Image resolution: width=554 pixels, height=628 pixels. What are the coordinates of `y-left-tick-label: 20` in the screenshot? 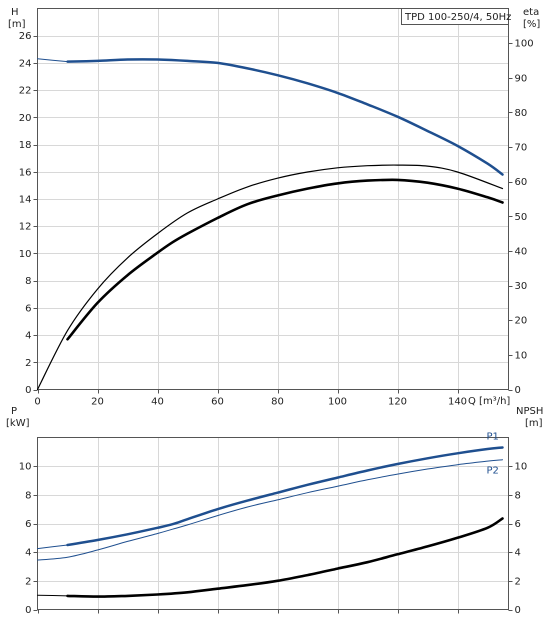 It's located at (25, 118).